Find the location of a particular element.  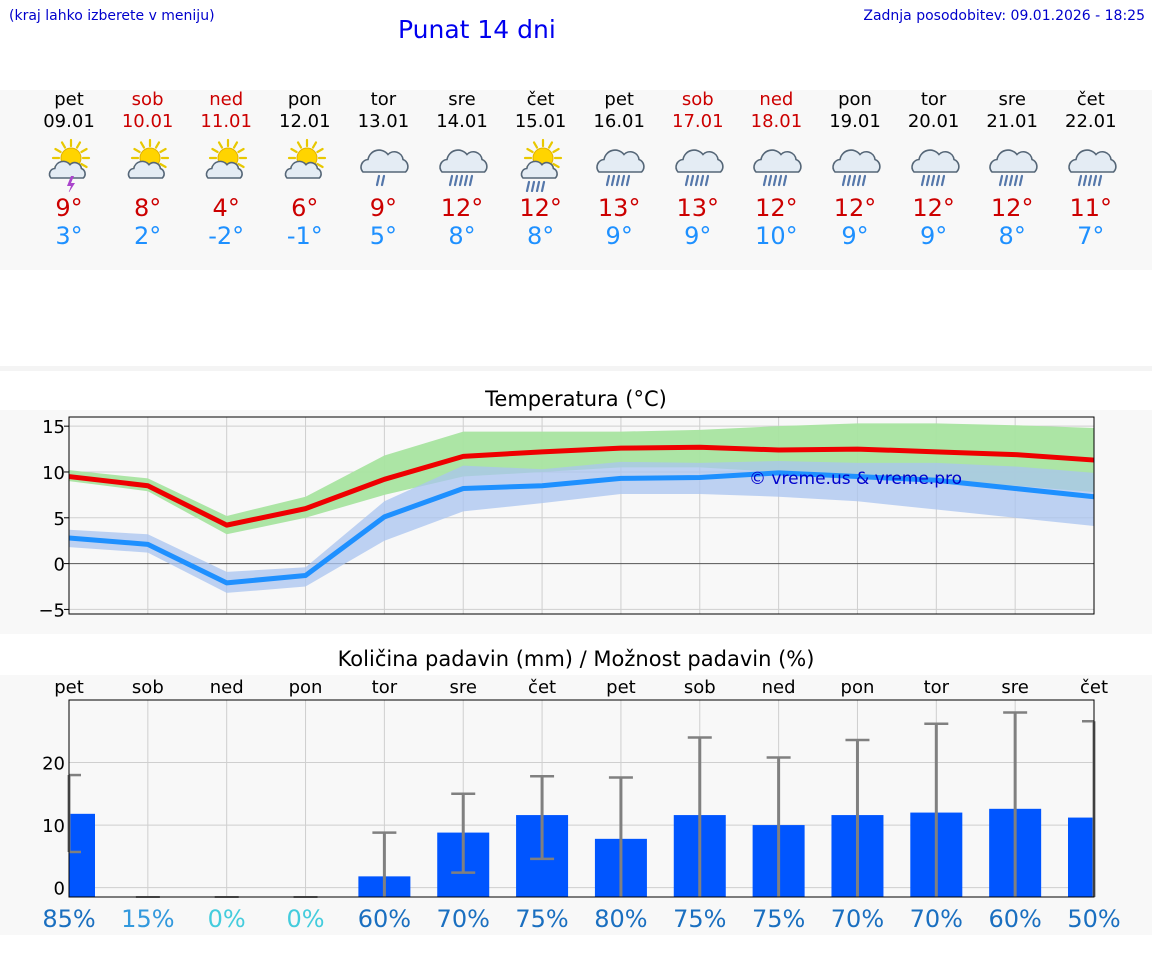

y-tick-label: 5 is located at coordinates (59, 519).